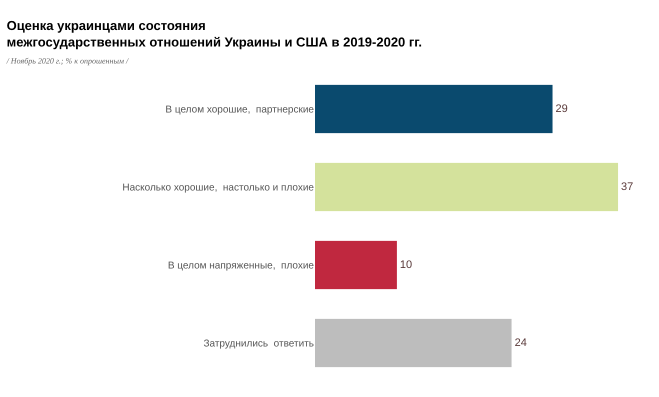 This screenshot has width=659, height=397. Describe the element at coordinates (406, 265) in the screenshot. I see `data-label: 10` at that location.